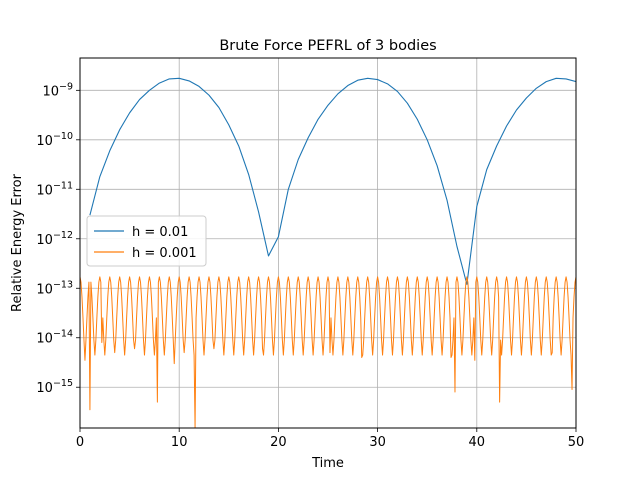 This screenshot has height=480, width=640. I want to click on legend: h = 0.01 h = 0.001, so click(146, 241).